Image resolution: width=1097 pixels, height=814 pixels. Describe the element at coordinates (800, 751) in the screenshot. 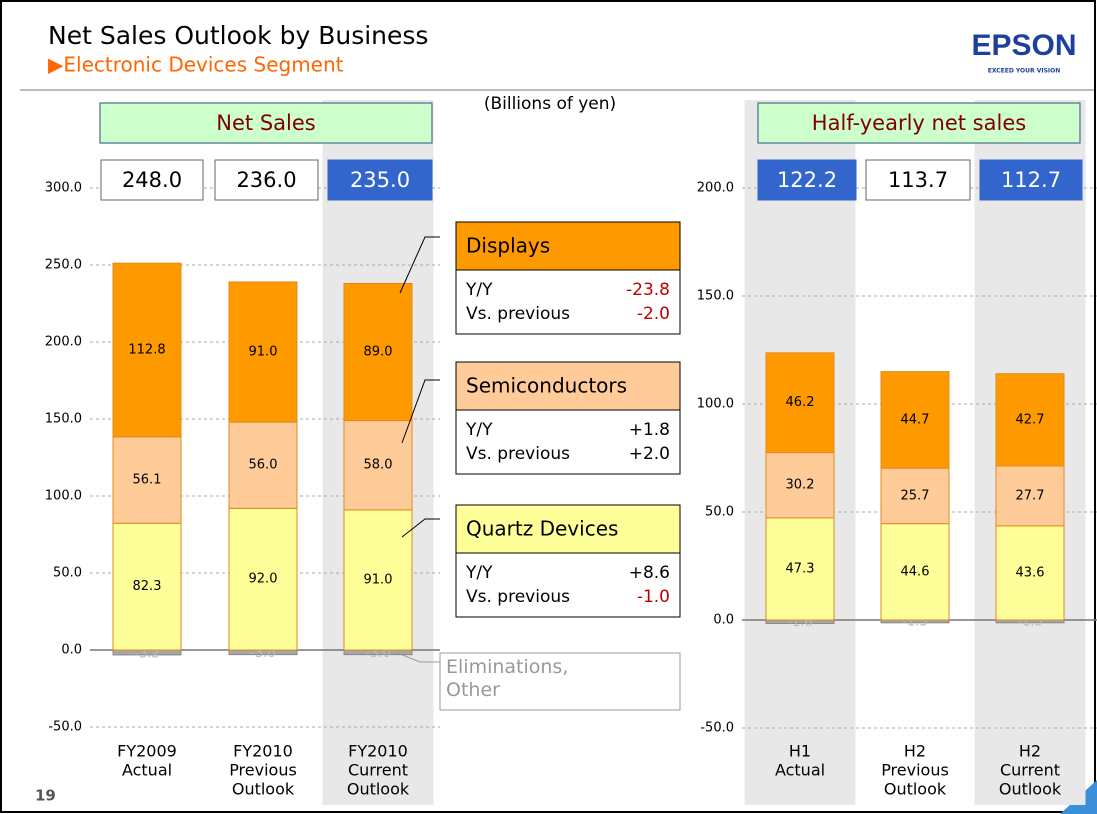

I see `x-tick-label: H1` at that location.